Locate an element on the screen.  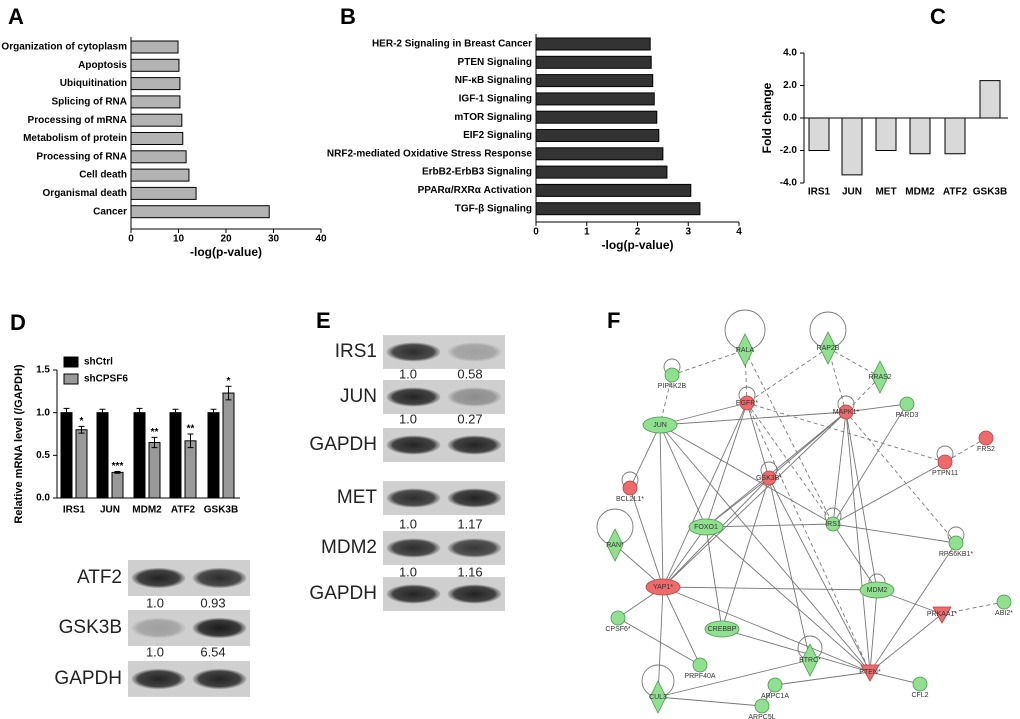
x-tick-label: JUN is located at coordinates (110, 510).